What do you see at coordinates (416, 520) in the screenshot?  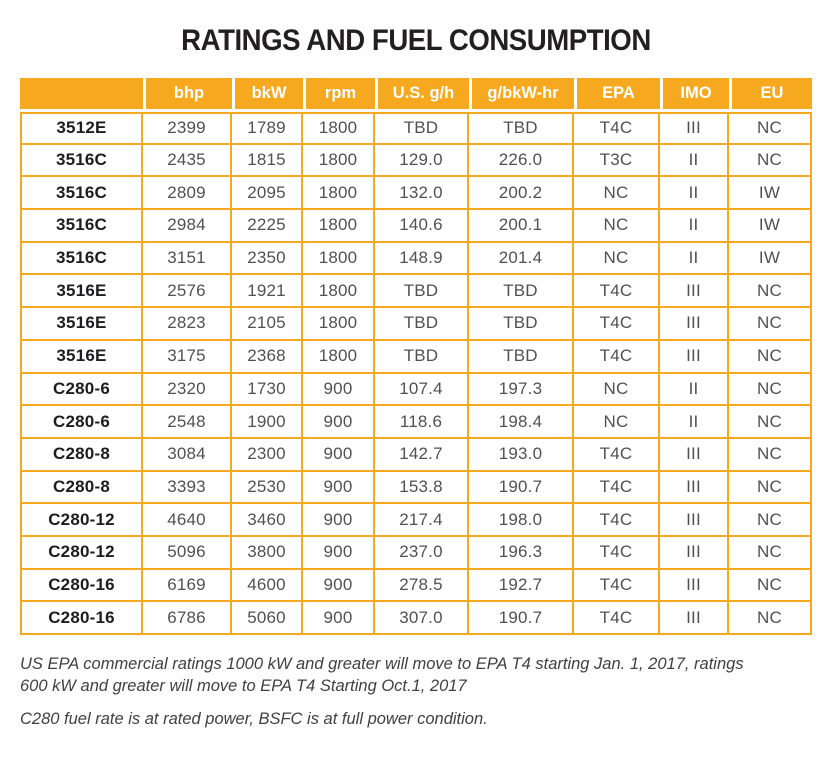 I see `table-row: C280-12 4640 3460 900 217.4 198.0 T4C III NC` at bounding box center [416, 520].